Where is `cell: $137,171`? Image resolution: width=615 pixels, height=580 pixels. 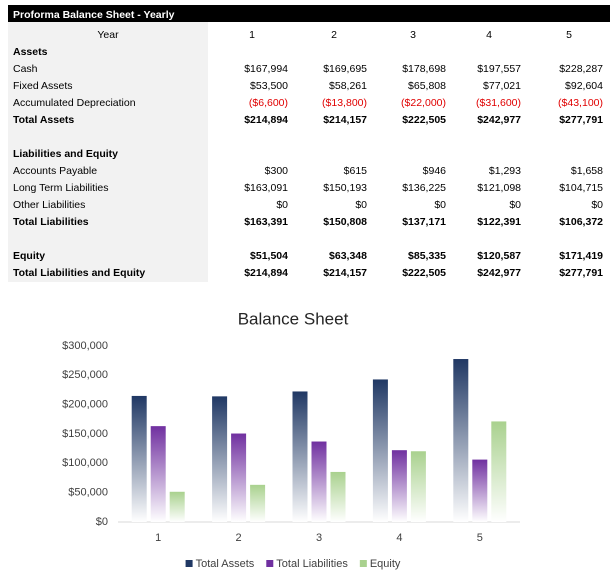
cell: $137,171 is located at coordinates (424, 222).